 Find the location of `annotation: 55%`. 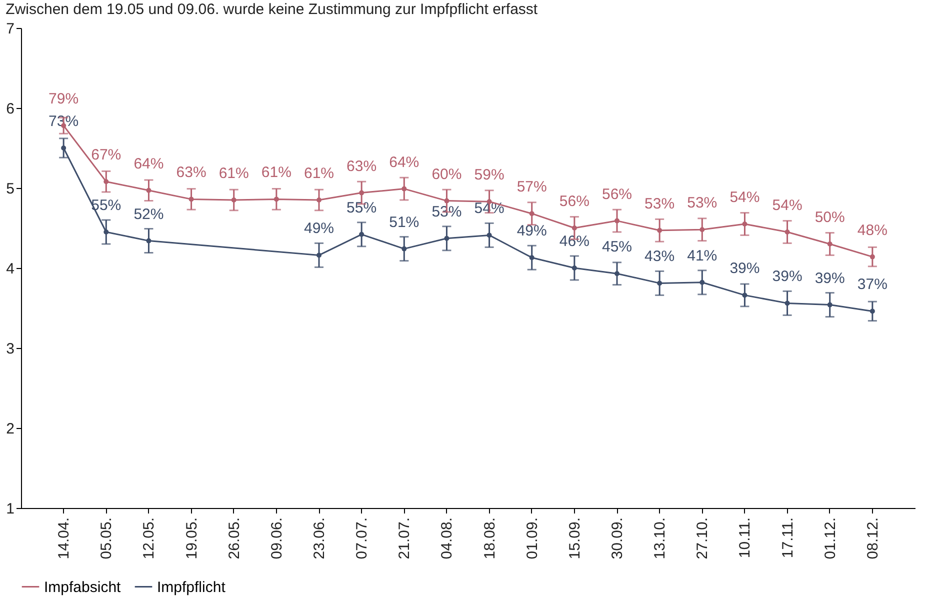

annotation: 55% is located at coordinates (361, 207).